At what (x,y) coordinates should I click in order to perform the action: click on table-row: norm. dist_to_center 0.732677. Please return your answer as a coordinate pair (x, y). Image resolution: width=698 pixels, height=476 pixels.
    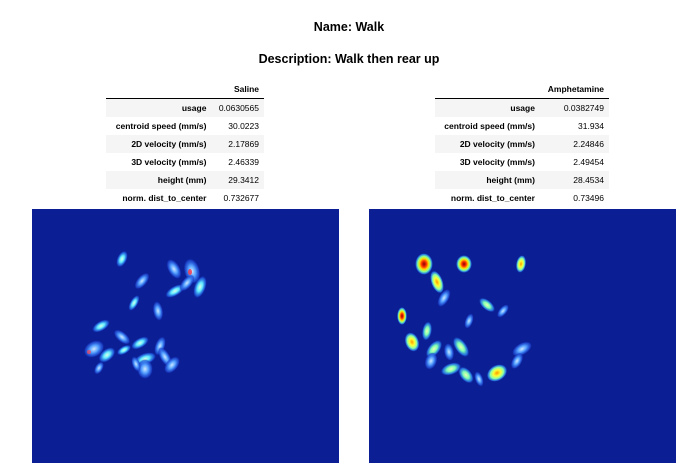
    Looking at the image, I should click on (185, 198).